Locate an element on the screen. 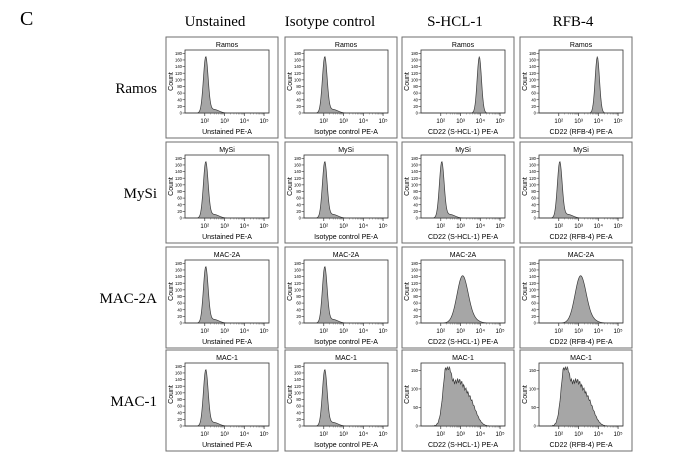 This screenshot has height=466, width=700. column-header: S-HCL-1 is located at coordinates (455, 22).